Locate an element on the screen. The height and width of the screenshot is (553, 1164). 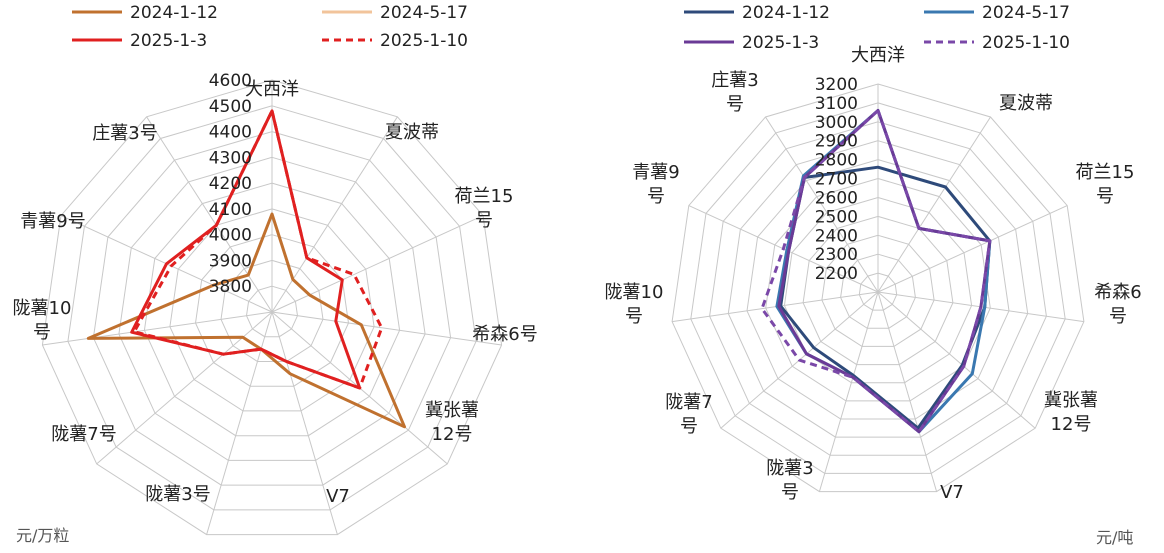
tick-label-1-8: 3000 is located at coordinates (836, 123).